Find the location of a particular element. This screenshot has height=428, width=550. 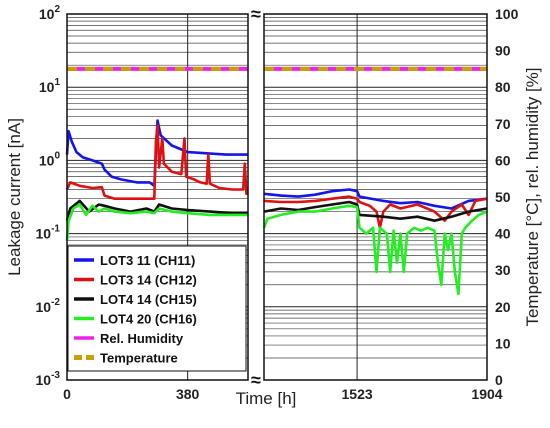

y-right-axis-title: Temperature [°C], rel. humidity [%] is located at coordinates (532, 196).